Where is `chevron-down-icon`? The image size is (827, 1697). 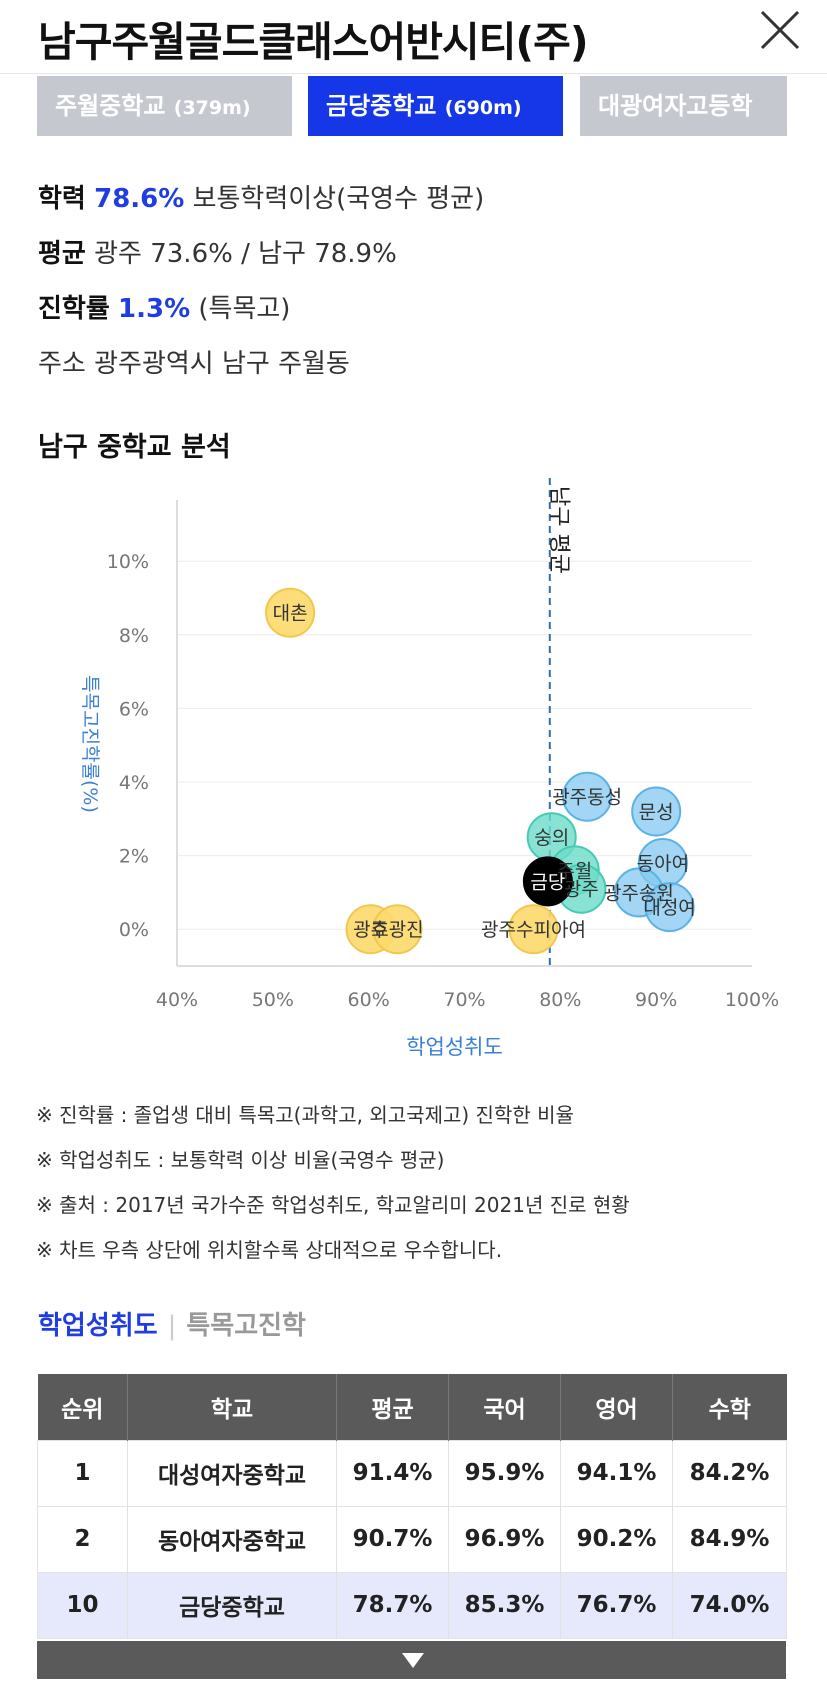 chevron-down-icon is located at coordinates (413, 1660).